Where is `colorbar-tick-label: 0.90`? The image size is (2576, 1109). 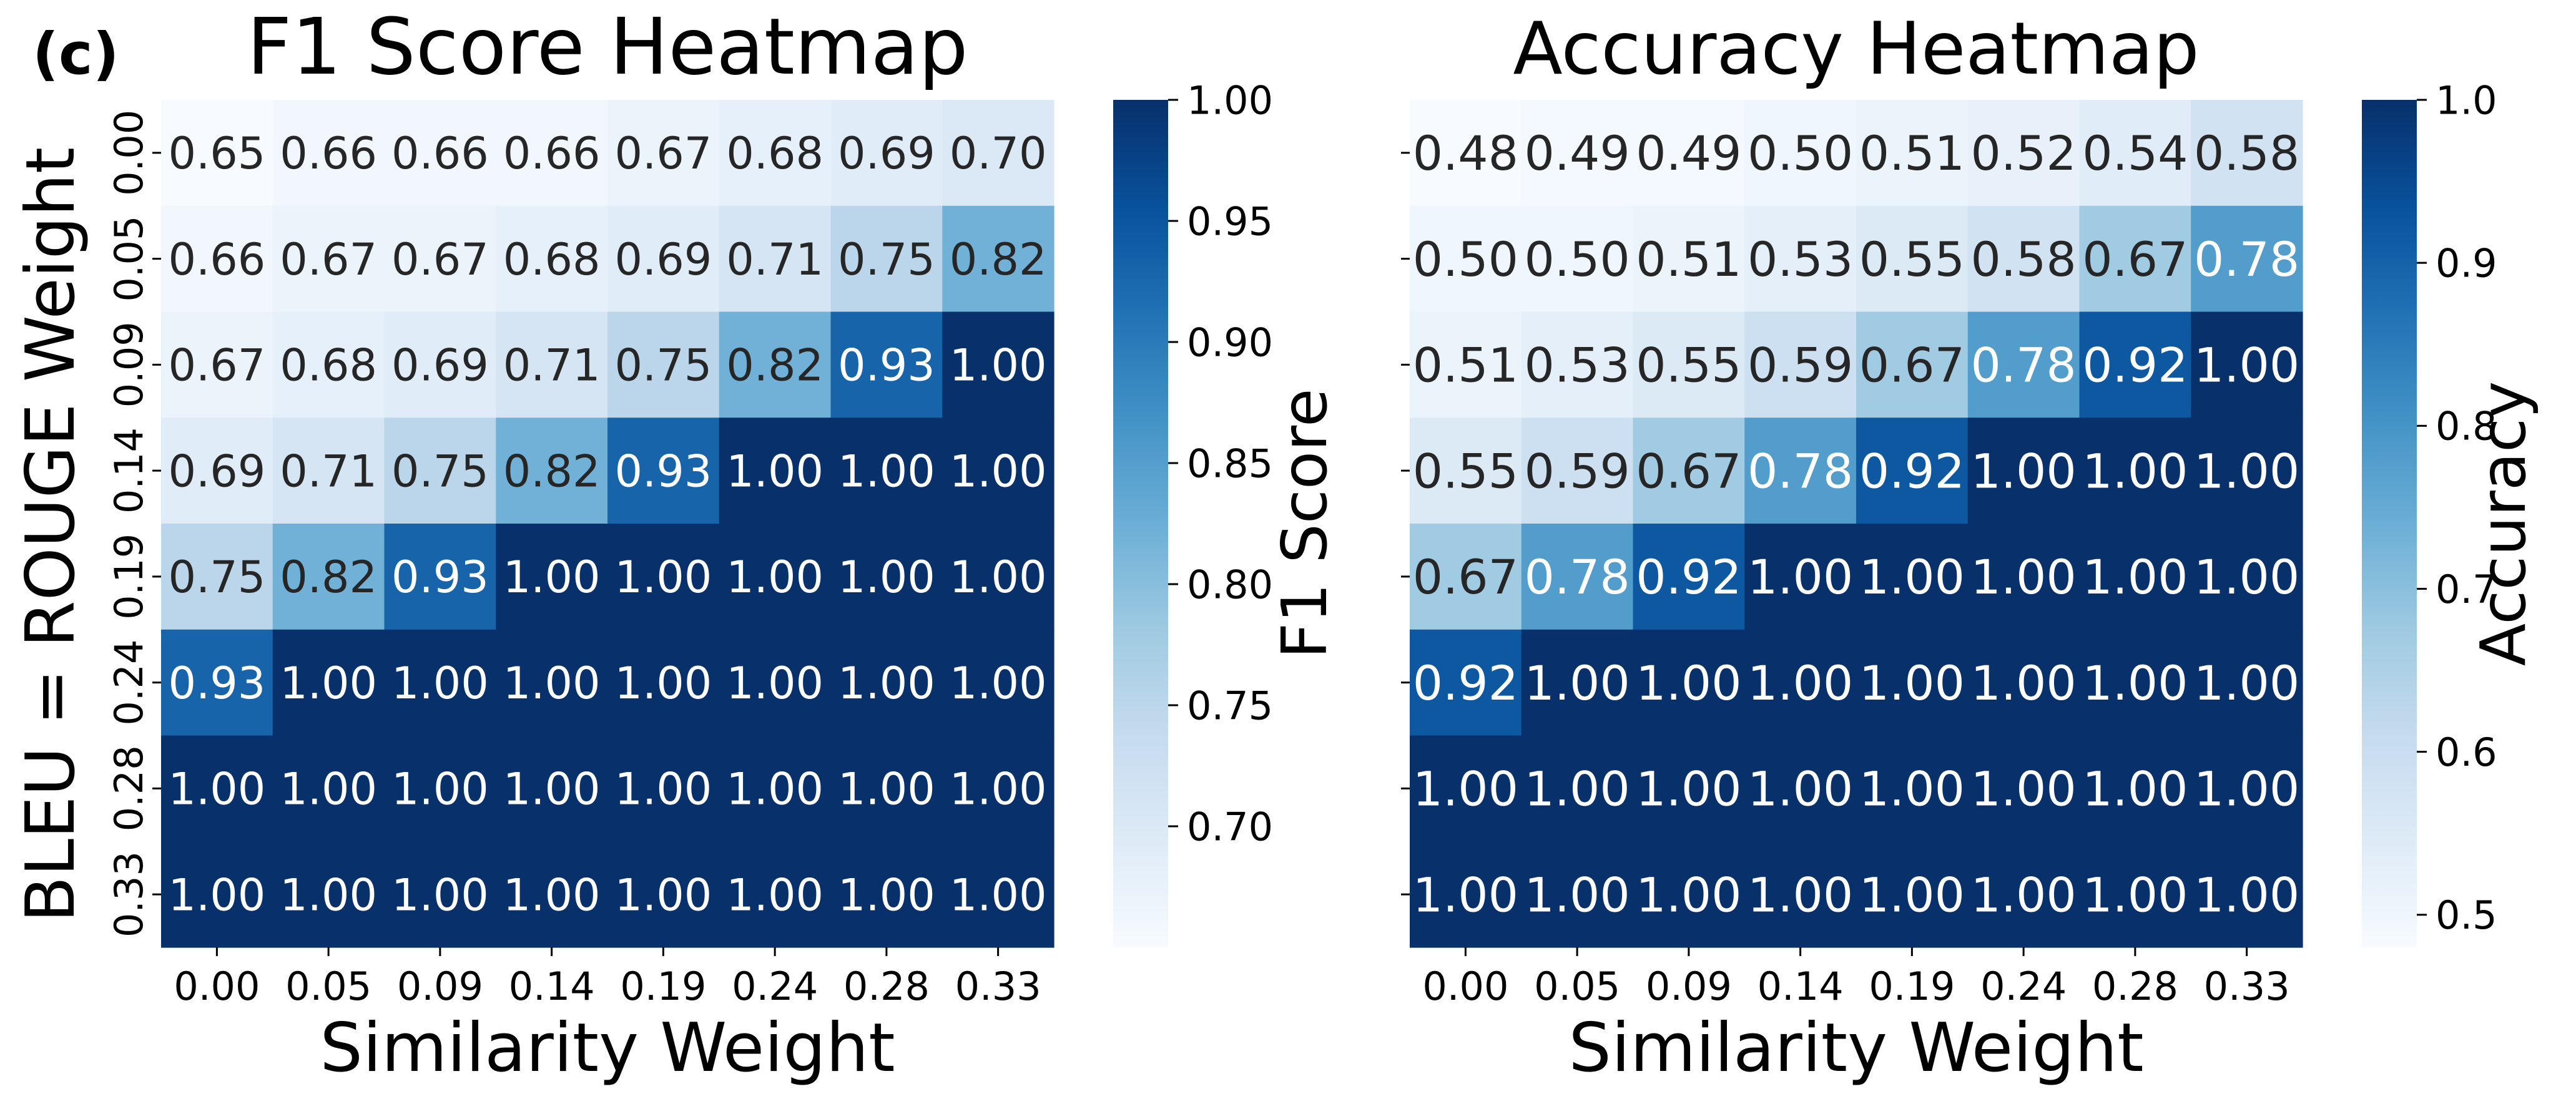 colorbar-tick-label: 0.90 is located at coordinates (1230, 342).